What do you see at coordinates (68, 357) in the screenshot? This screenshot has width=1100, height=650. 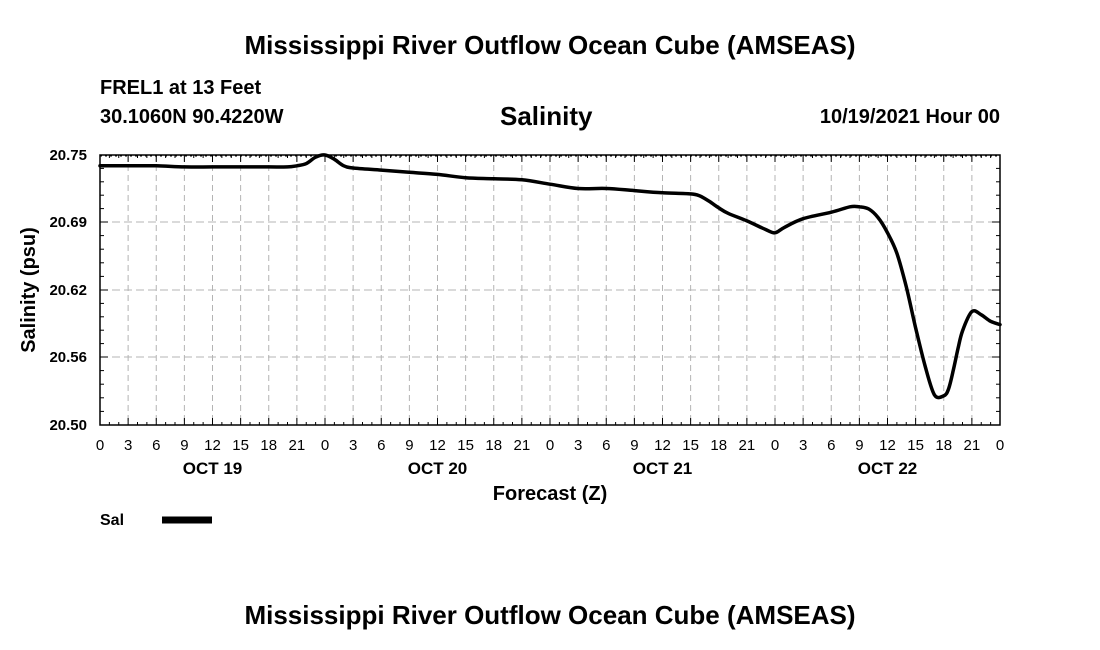 I see `y-tick-label: 20.56` at bounding box center [68, 357].